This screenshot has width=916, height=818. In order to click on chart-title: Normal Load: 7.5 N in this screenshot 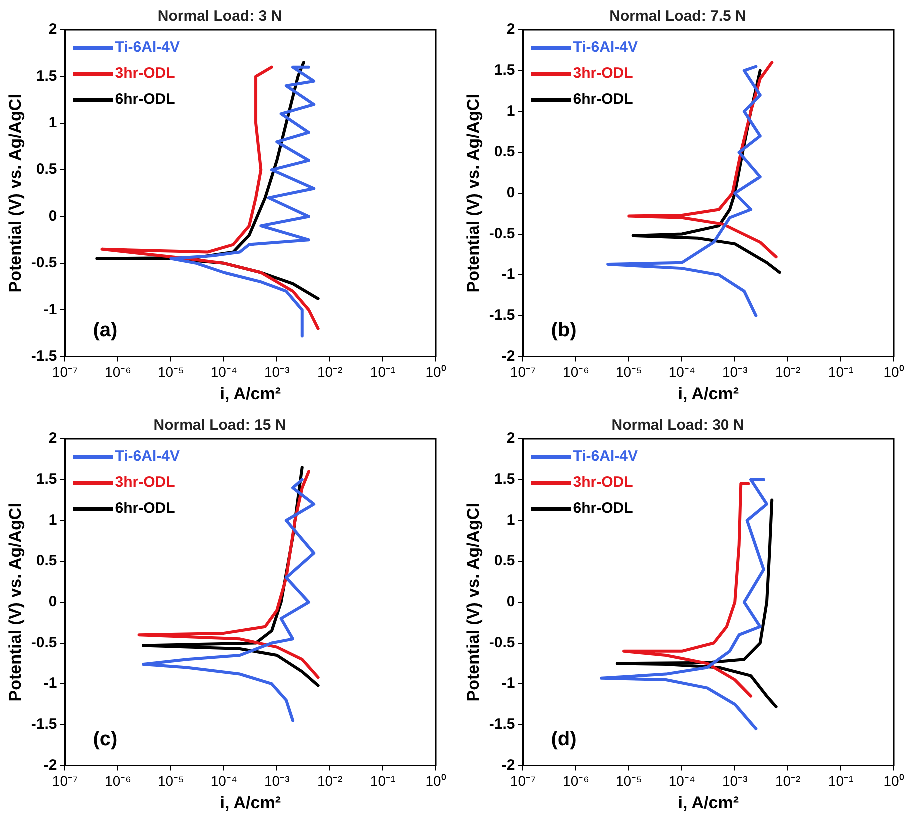, I will do `click(678, 17)`.